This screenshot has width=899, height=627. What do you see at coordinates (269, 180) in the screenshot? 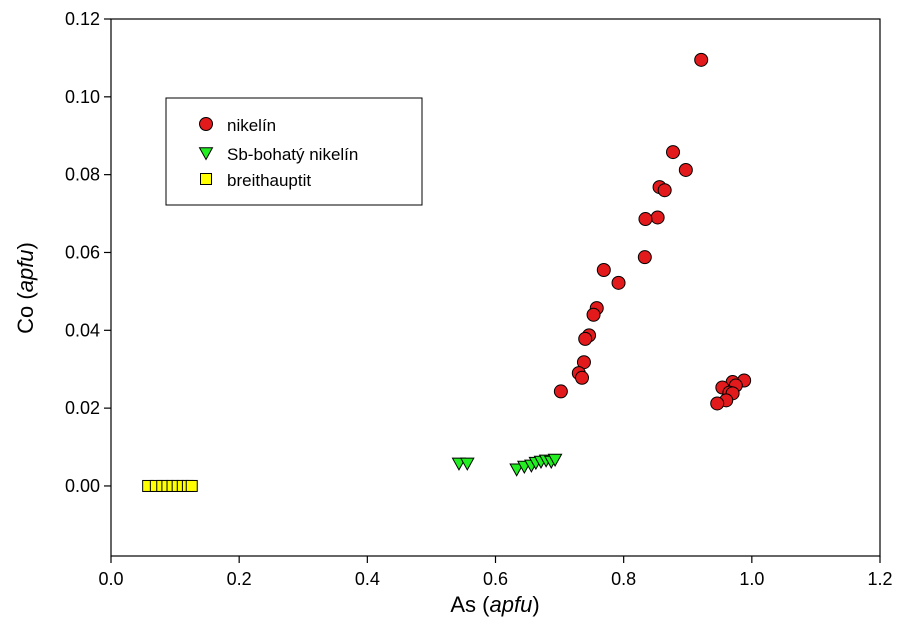
I see `legend-label-2: breithauptit` at bounding box center [269, 180].